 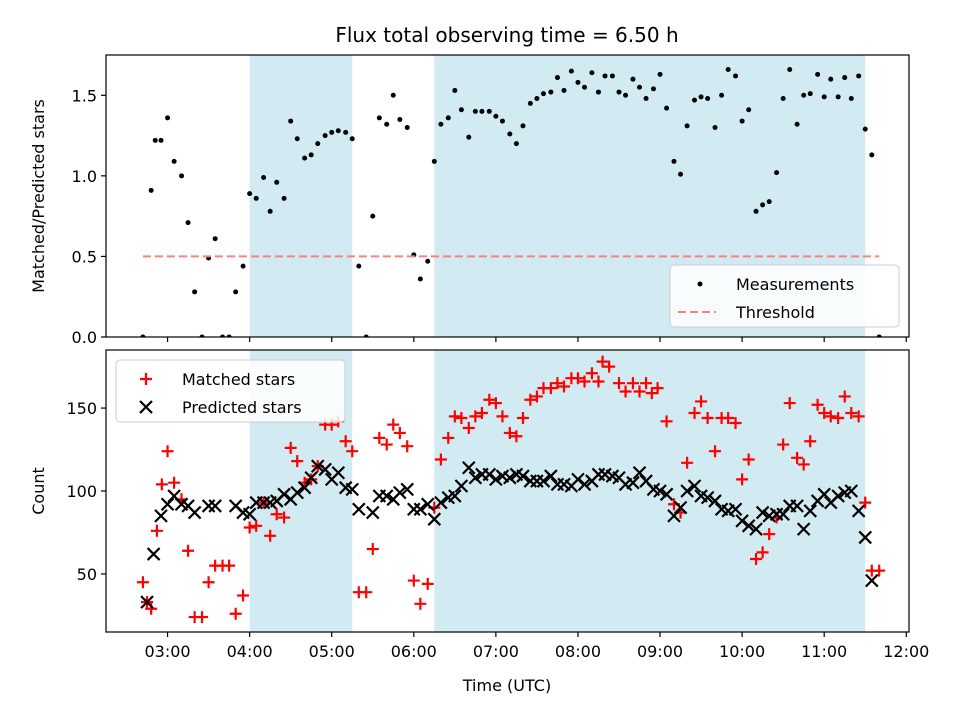 What do you see at coordinates (87, 574) in the screenshot?
I see `y-tick-label: 50` at bounding box center [87, 574].